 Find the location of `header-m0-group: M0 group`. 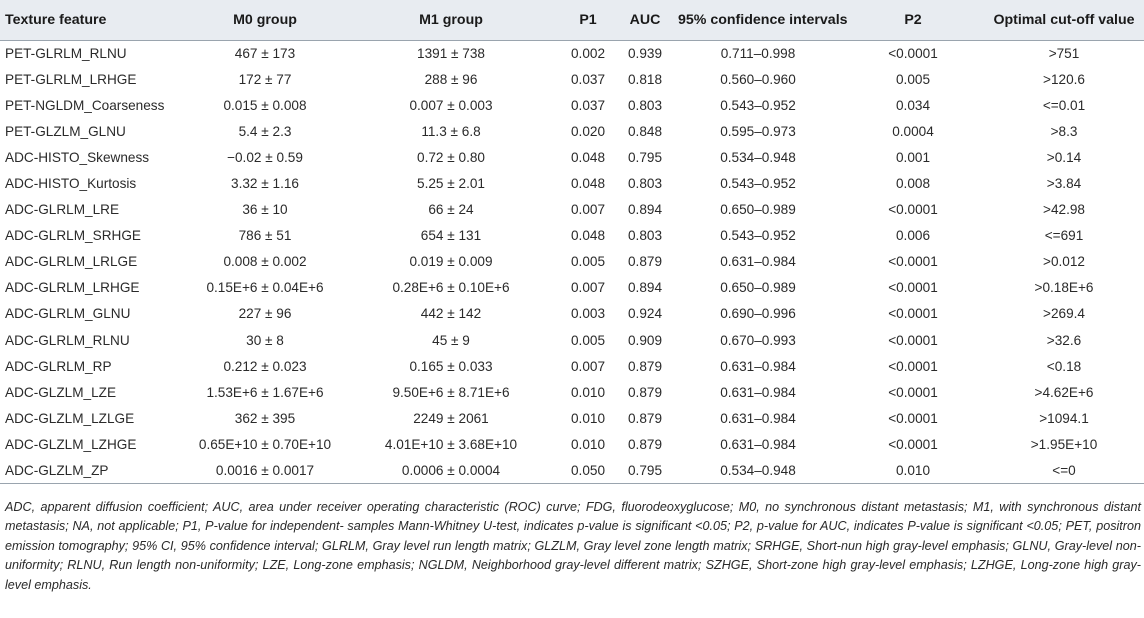

header-m0-group: M0 group is located at coordinates (265, 20).